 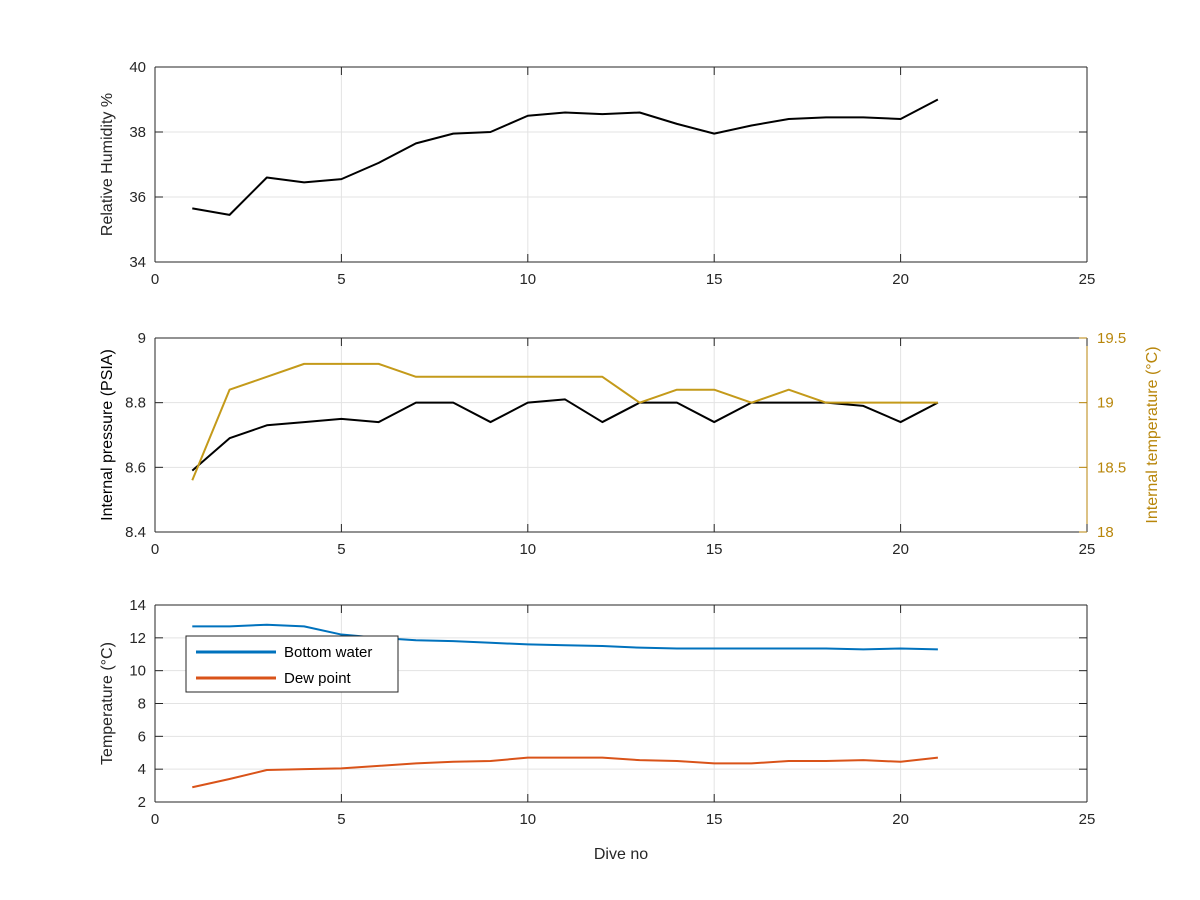 I want to click on y2-tick-label: 18, so click(x=1105, y=532).